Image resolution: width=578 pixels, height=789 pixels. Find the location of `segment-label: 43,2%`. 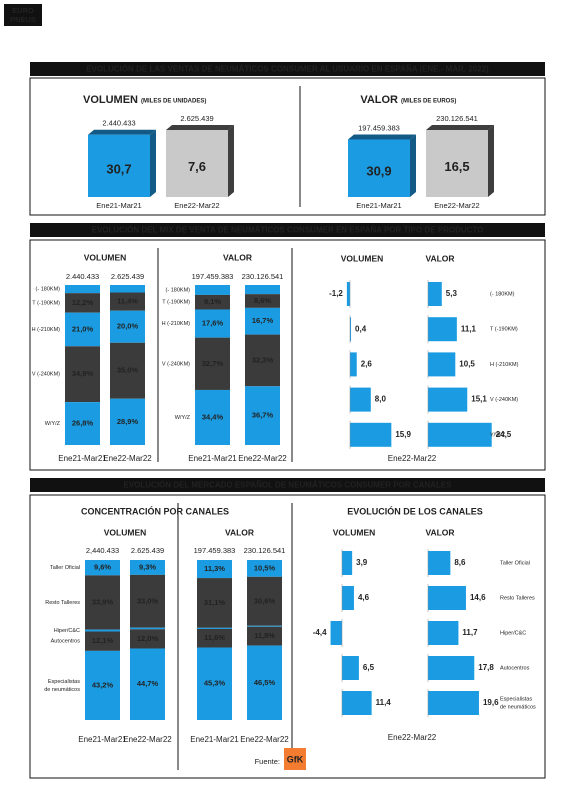

segment-label: 43,2% is located at coordinates (103, 684).